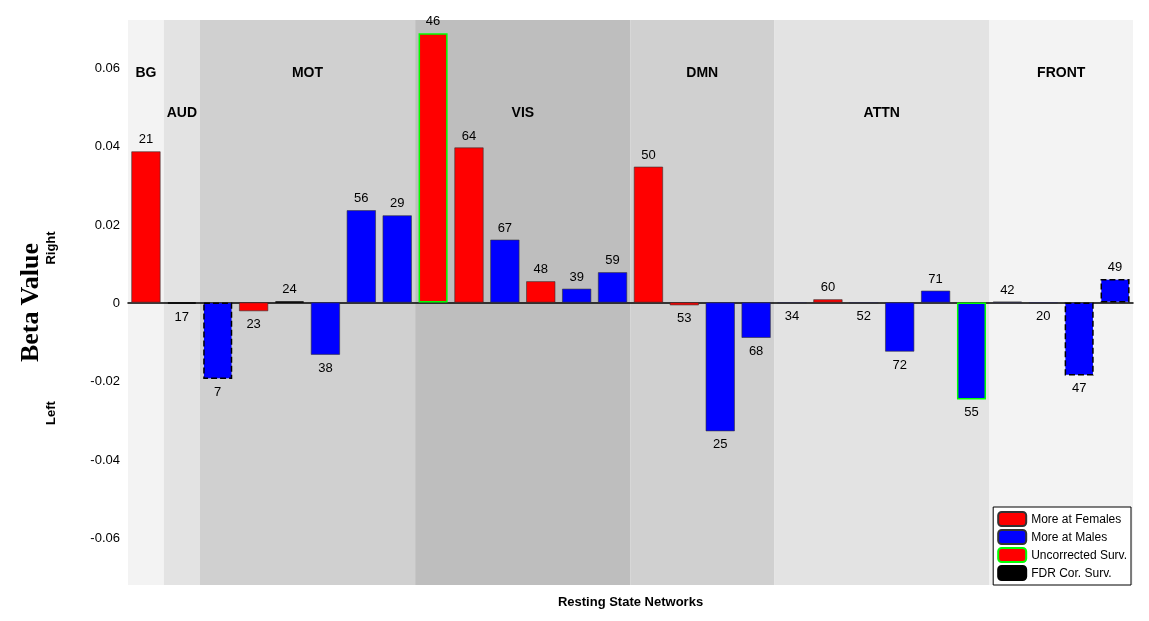  Describe the element at coordinates (1071, 573) in the screenshot. I see `legend-label: FDR Cor. Surv.` at that location.